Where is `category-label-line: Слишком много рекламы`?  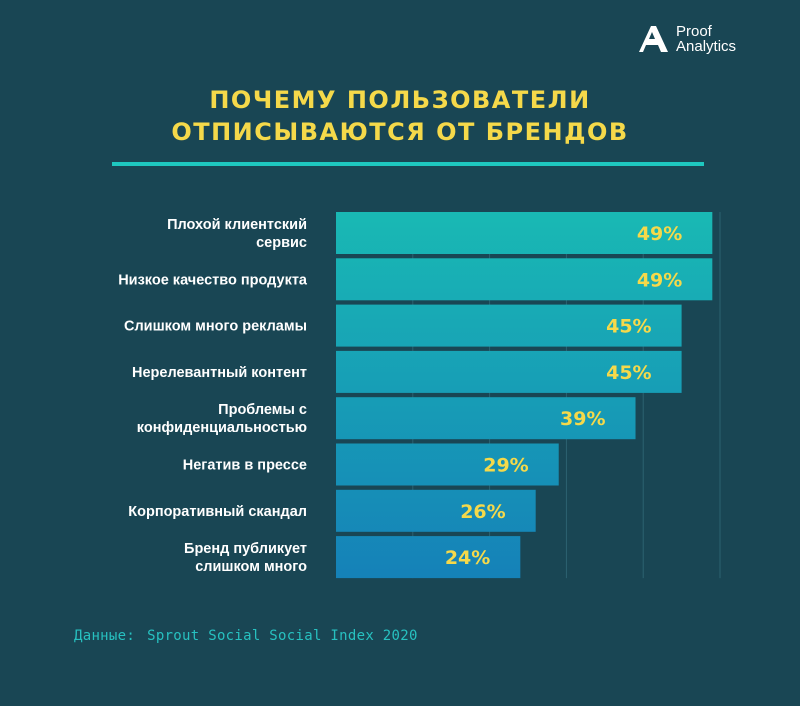 category-label-line: Слишком много рекламы is located at coordinates (215, 327).